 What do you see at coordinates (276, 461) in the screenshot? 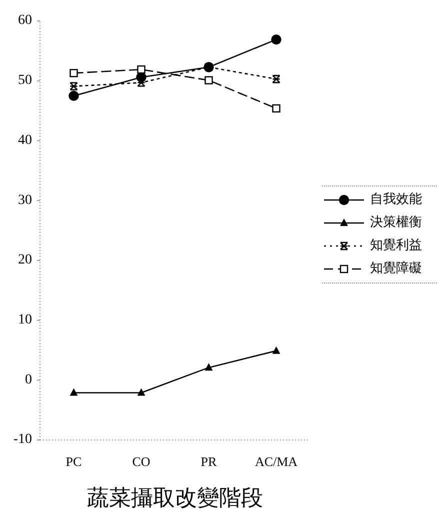
I see `x-tick-label: AC/MA` at bounding box center [276, 461].